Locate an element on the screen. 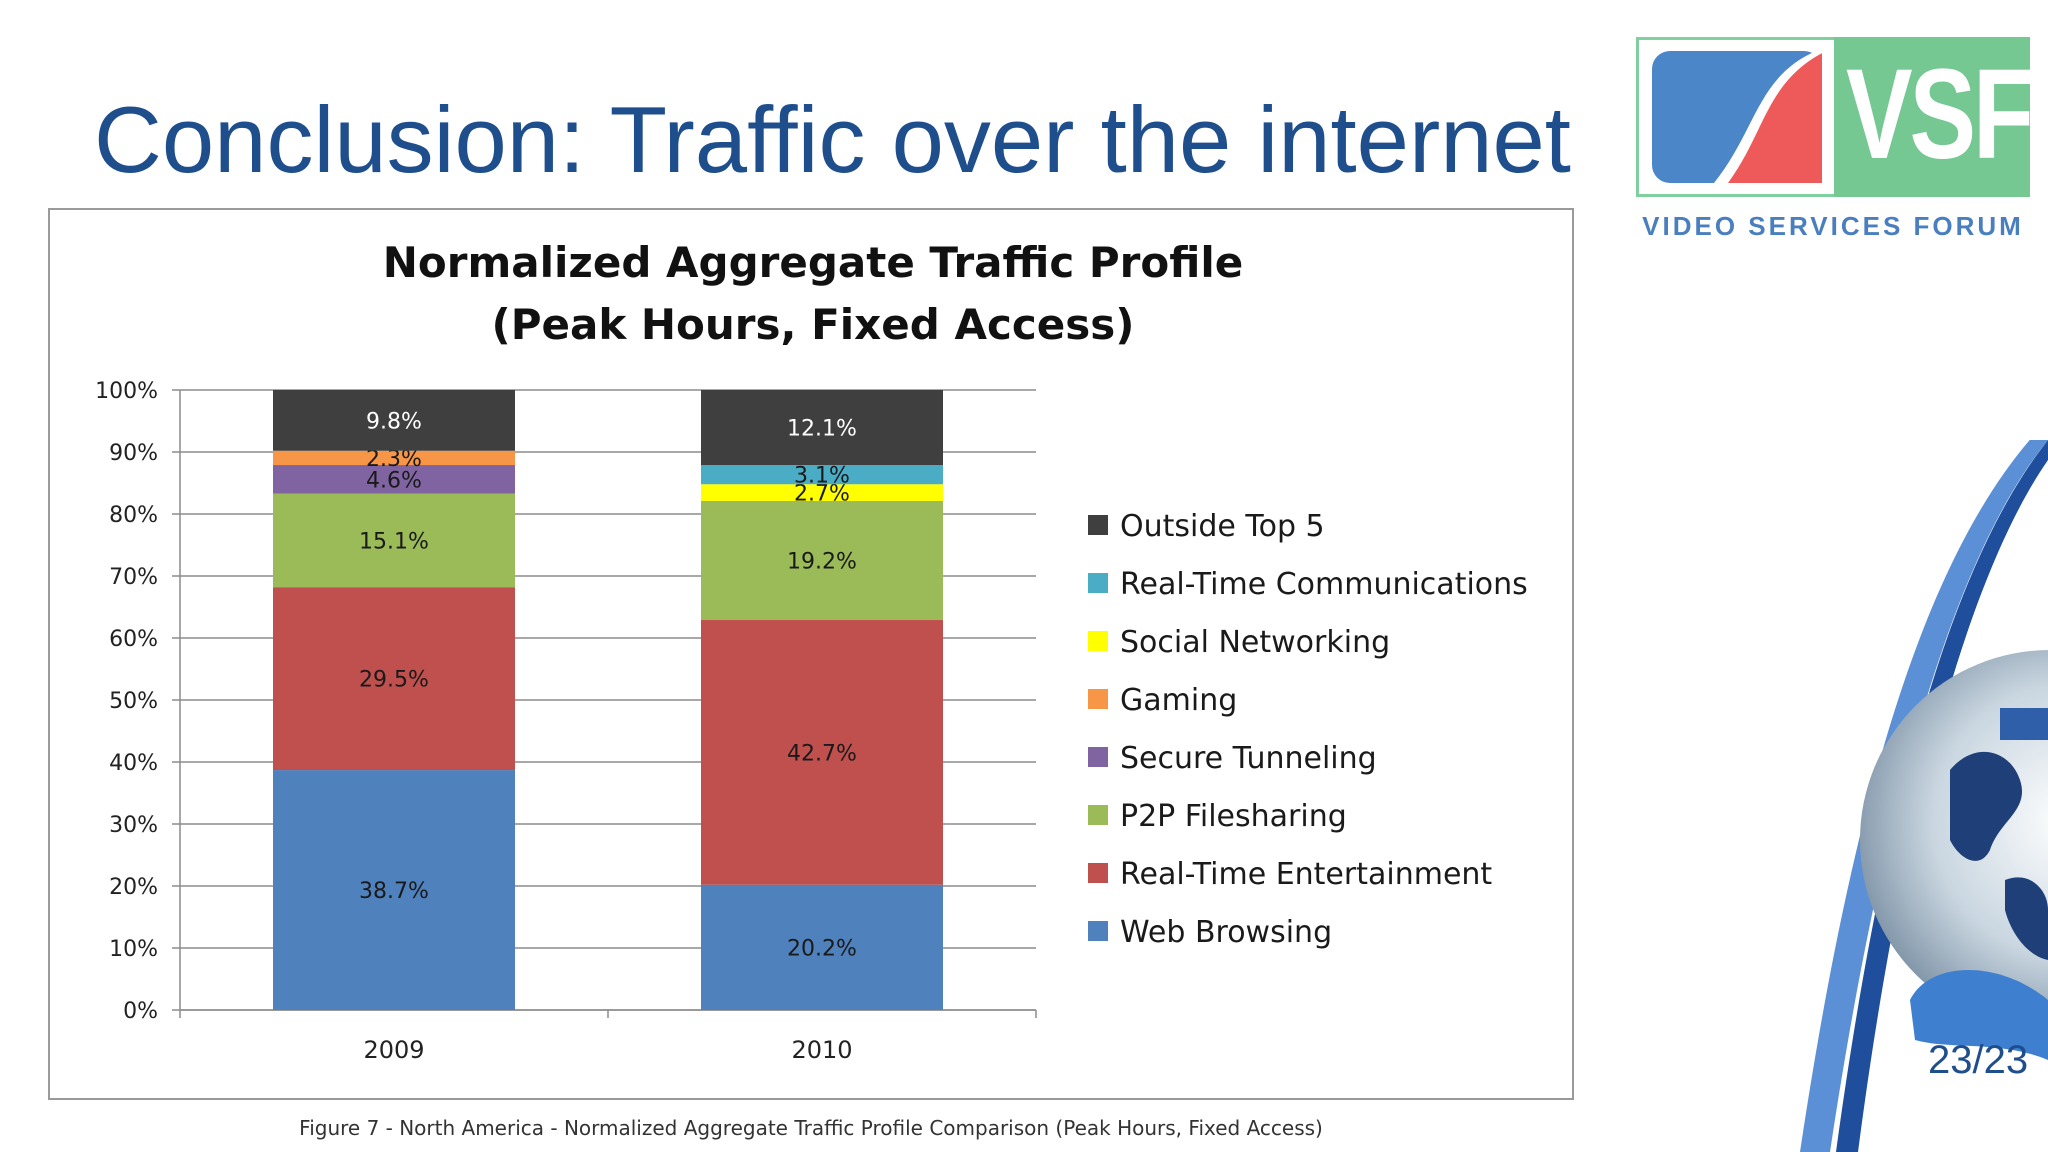 Image resolution: width=2048 pixels, height=1152 pixels. y-tick-label: 40% is located at coordinates (133, 763).